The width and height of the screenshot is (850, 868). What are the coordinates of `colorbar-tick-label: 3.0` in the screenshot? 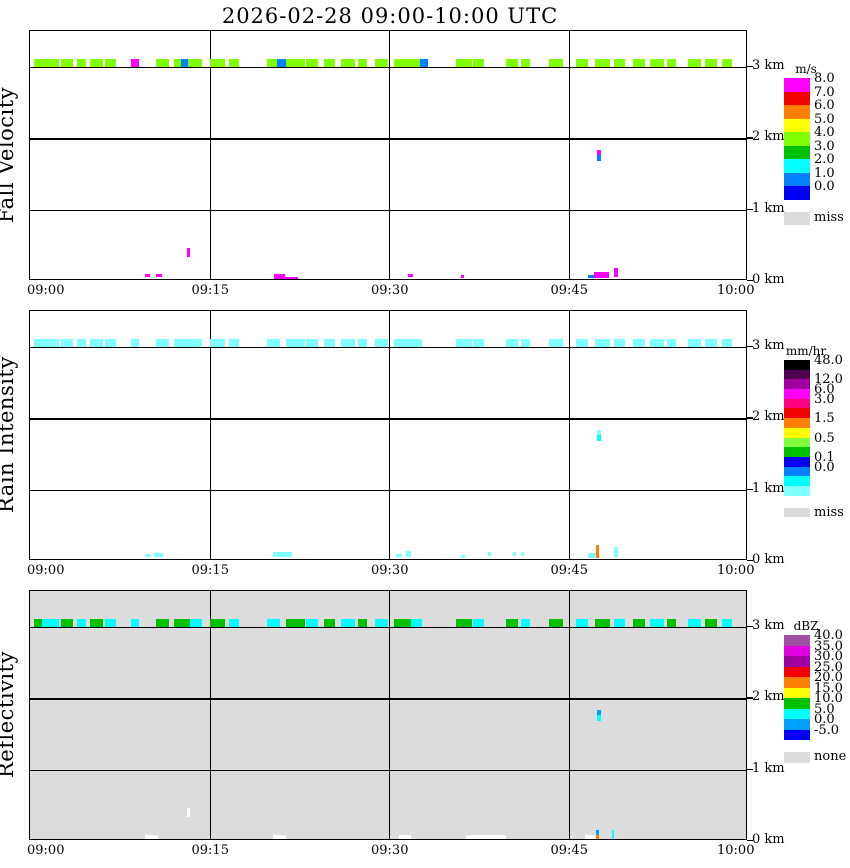 It's located at (824, 399).